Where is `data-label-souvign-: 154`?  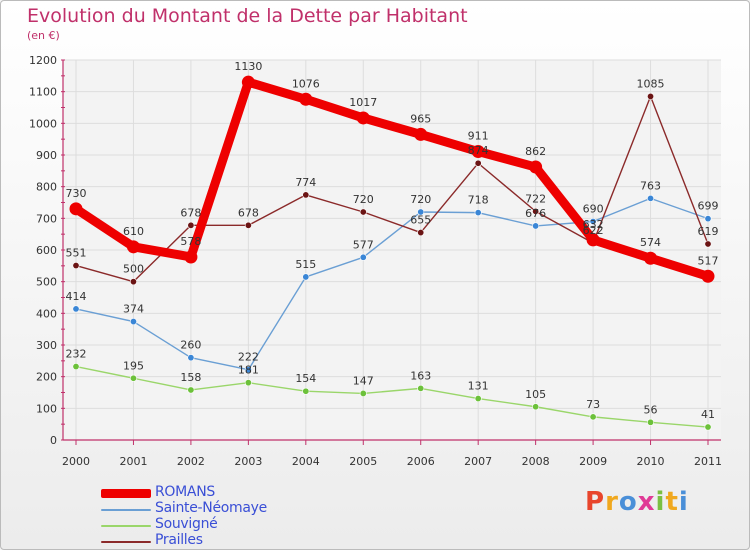
data-label-souvign-: 154 is located at coordinates (305, 378).